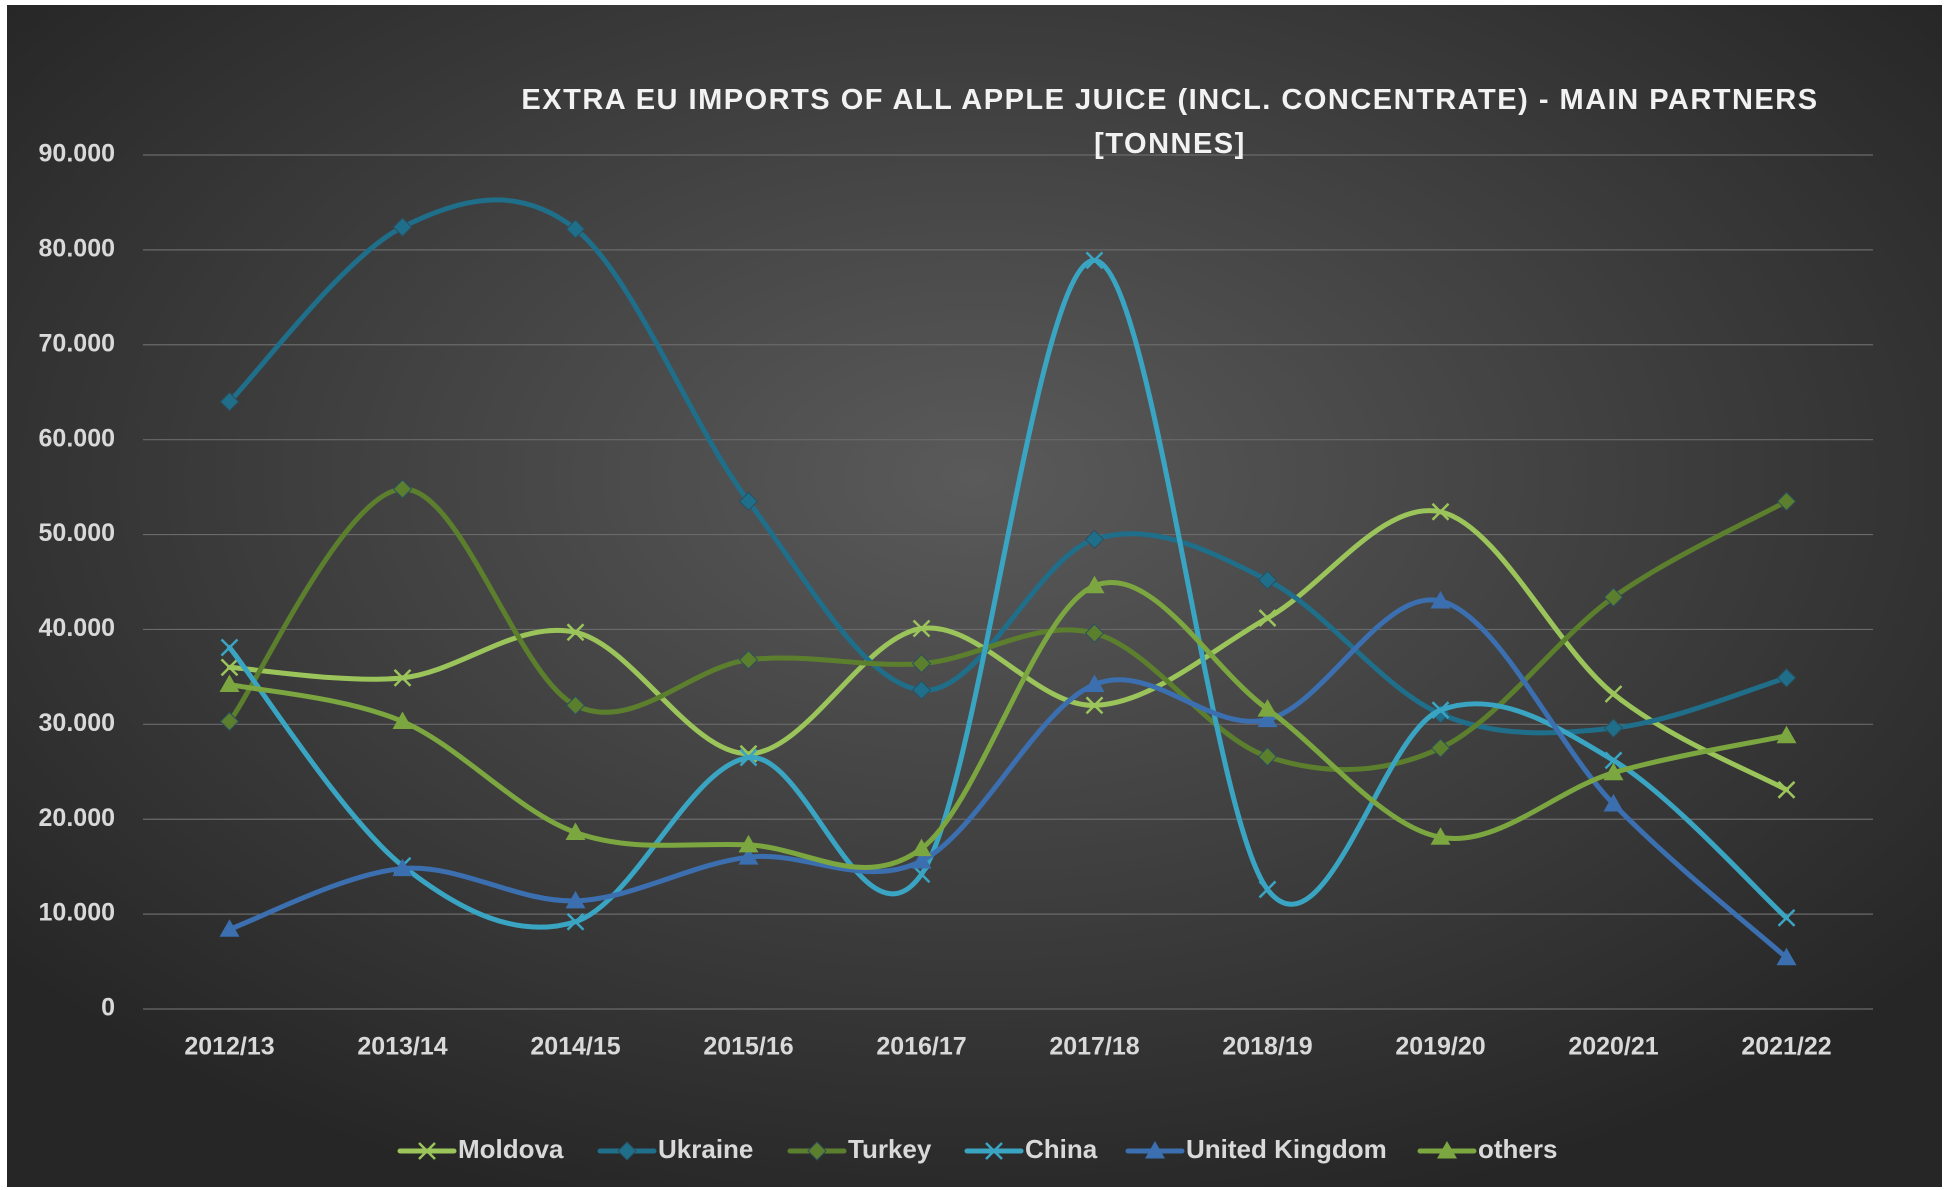  I want to click on x-tick-label: 2021/22, so click(1786, 1047).